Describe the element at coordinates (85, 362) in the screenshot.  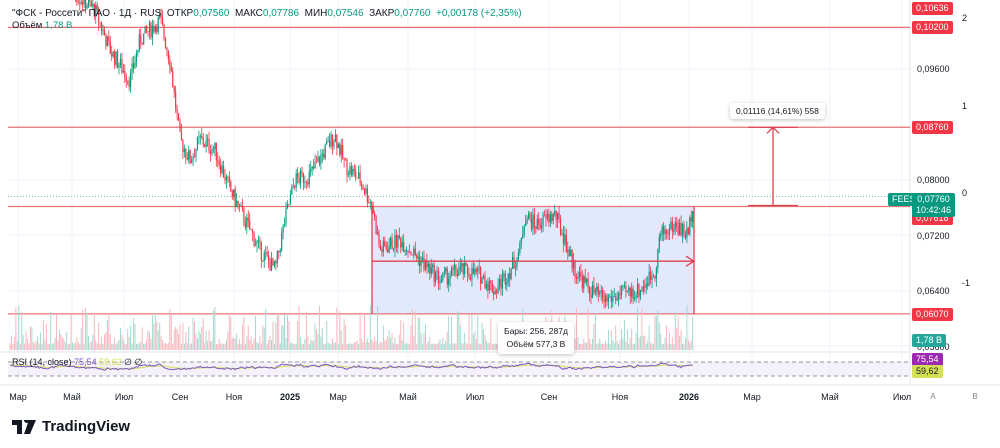
I see `rsi-value: 75,54` at that location.